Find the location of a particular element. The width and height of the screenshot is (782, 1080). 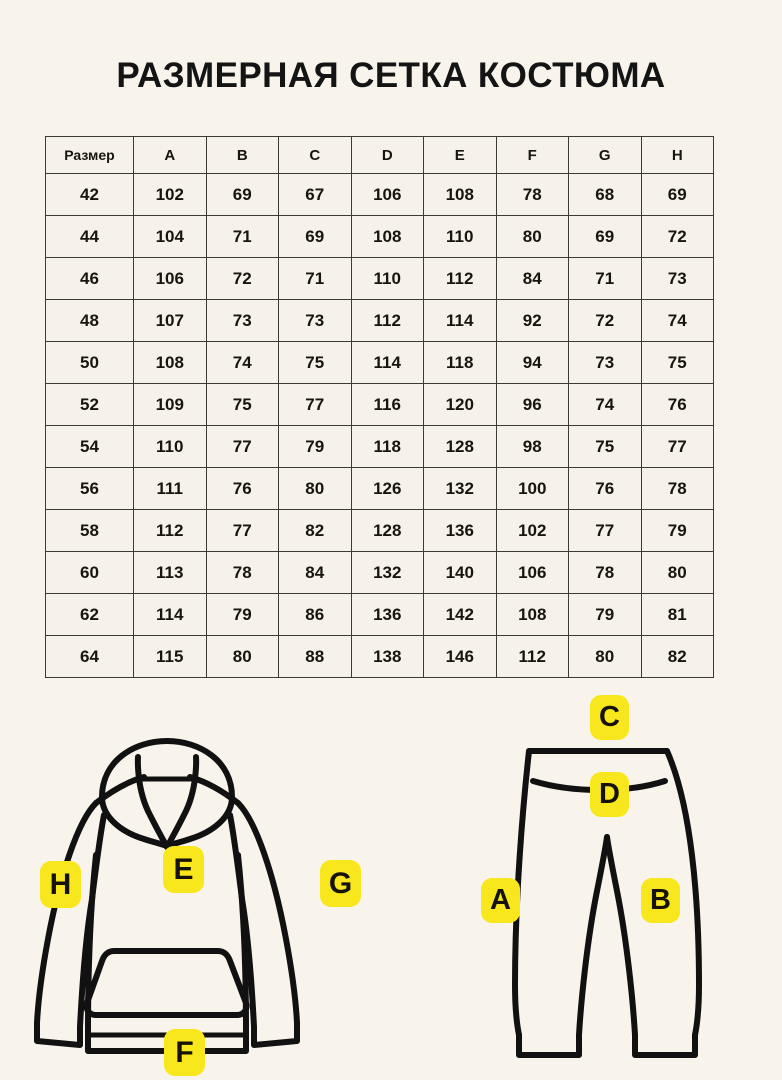

table-cell-size: 42 is located at coordinates (89, 194).